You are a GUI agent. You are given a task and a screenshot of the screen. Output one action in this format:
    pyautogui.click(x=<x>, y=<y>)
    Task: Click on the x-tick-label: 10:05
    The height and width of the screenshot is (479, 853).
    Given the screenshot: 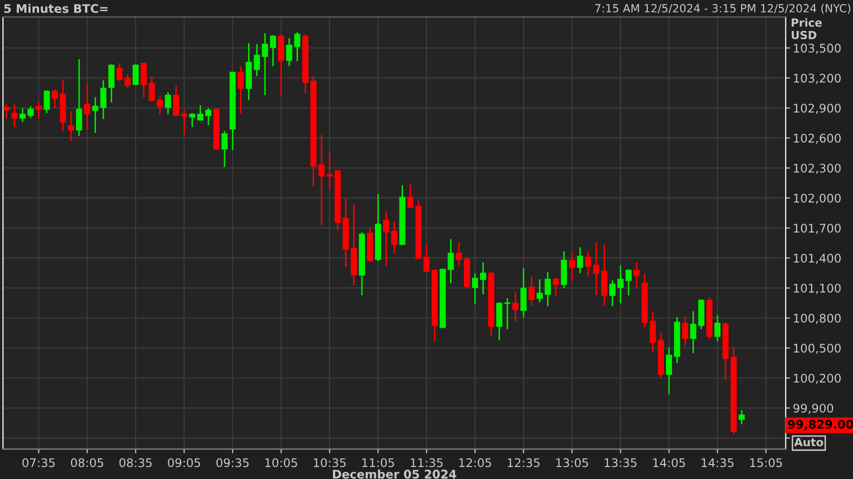 What is the action you would take?
    pyautogui.click(x=281, y=463)
    